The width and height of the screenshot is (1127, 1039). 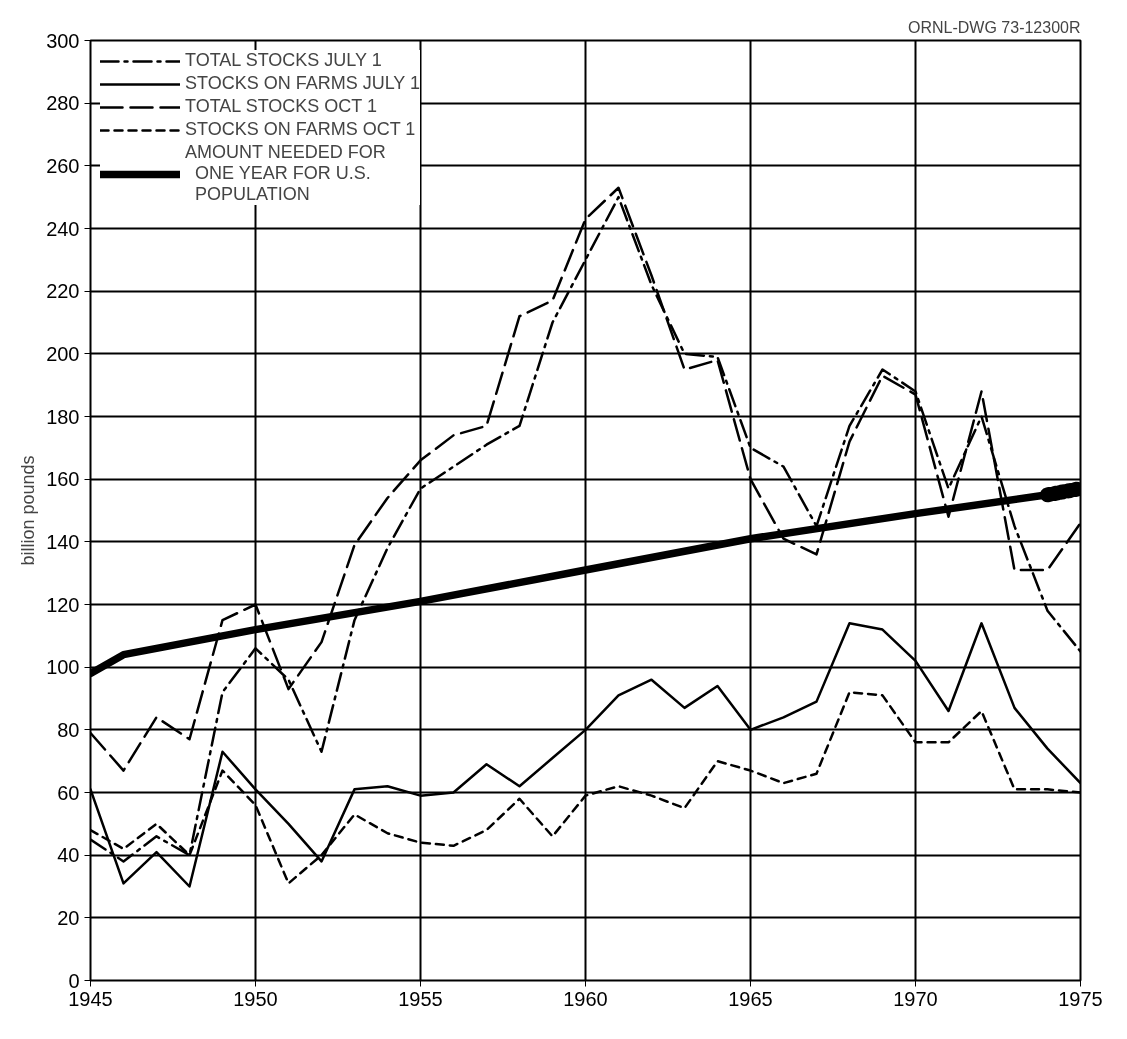 I want to click on legend-label: AMOUNT NEEDED FOR ONE YEAR FOR U.S. POPULATION, so click(x=285, y=173).